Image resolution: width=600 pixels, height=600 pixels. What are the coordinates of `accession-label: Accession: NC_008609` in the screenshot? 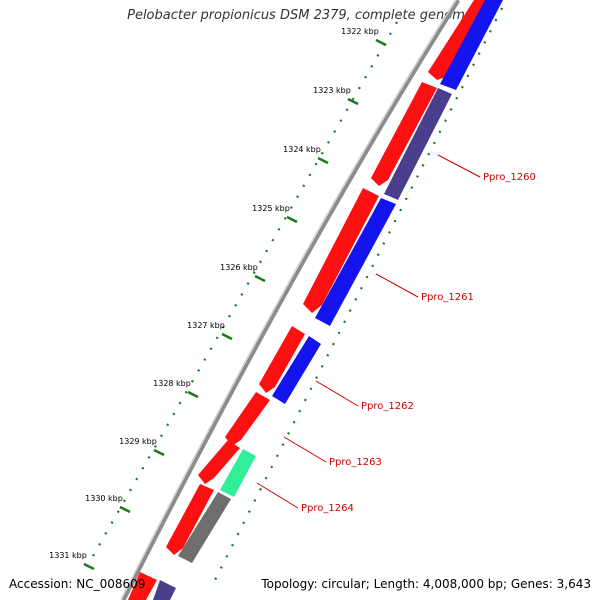 It's located at (77, 584).